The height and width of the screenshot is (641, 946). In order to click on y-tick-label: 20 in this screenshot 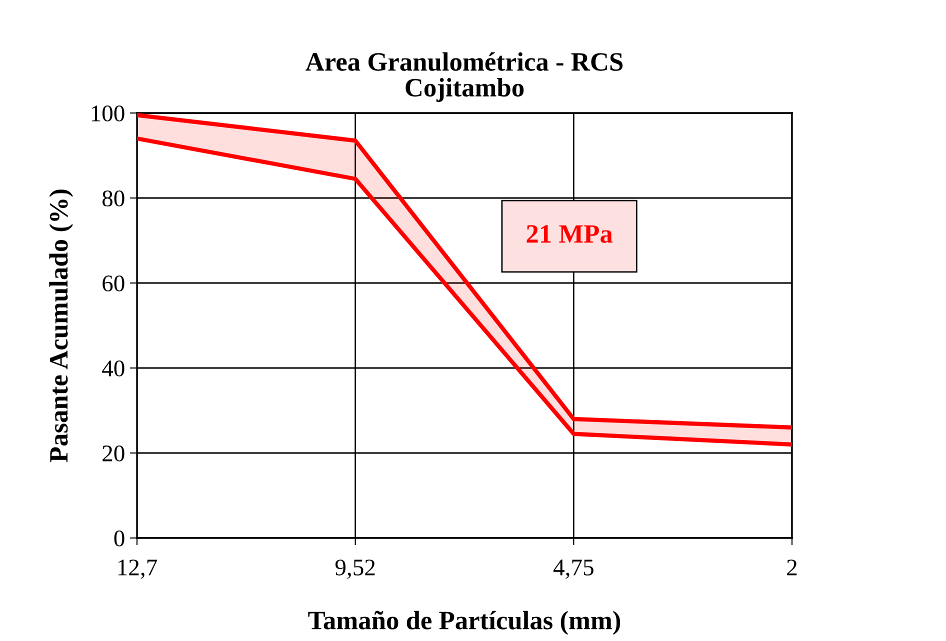, I will do `click(113, 453)`.